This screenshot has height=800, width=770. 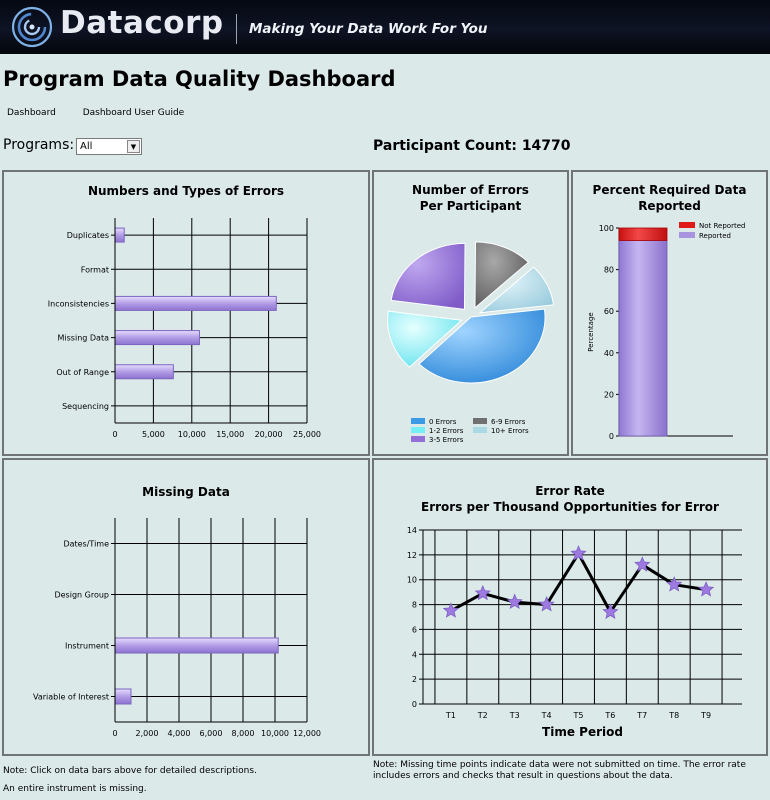 What do you see at coordinates (269, 434) in the screenshot?
I see `x-tick-label: 20,000` at bounding box center [269, 434].